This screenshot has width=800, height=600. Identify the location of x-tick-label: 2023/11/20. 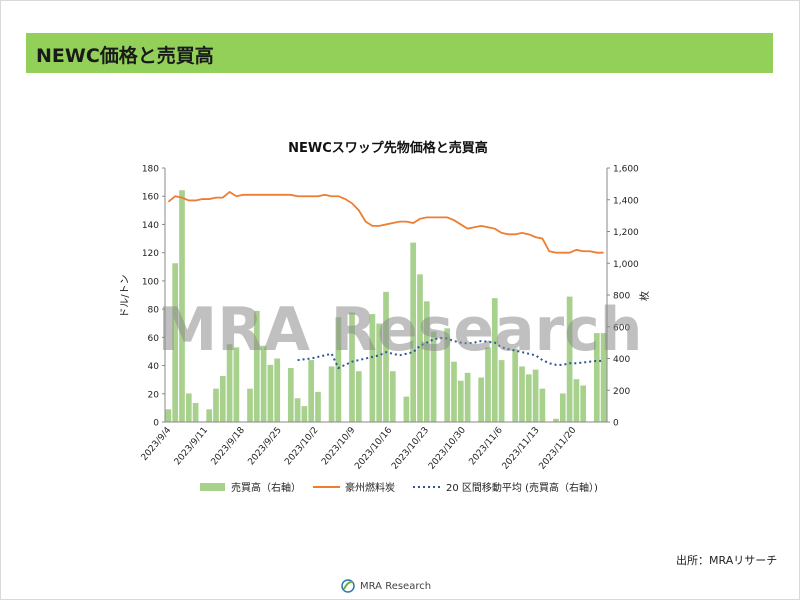
(557, 448).